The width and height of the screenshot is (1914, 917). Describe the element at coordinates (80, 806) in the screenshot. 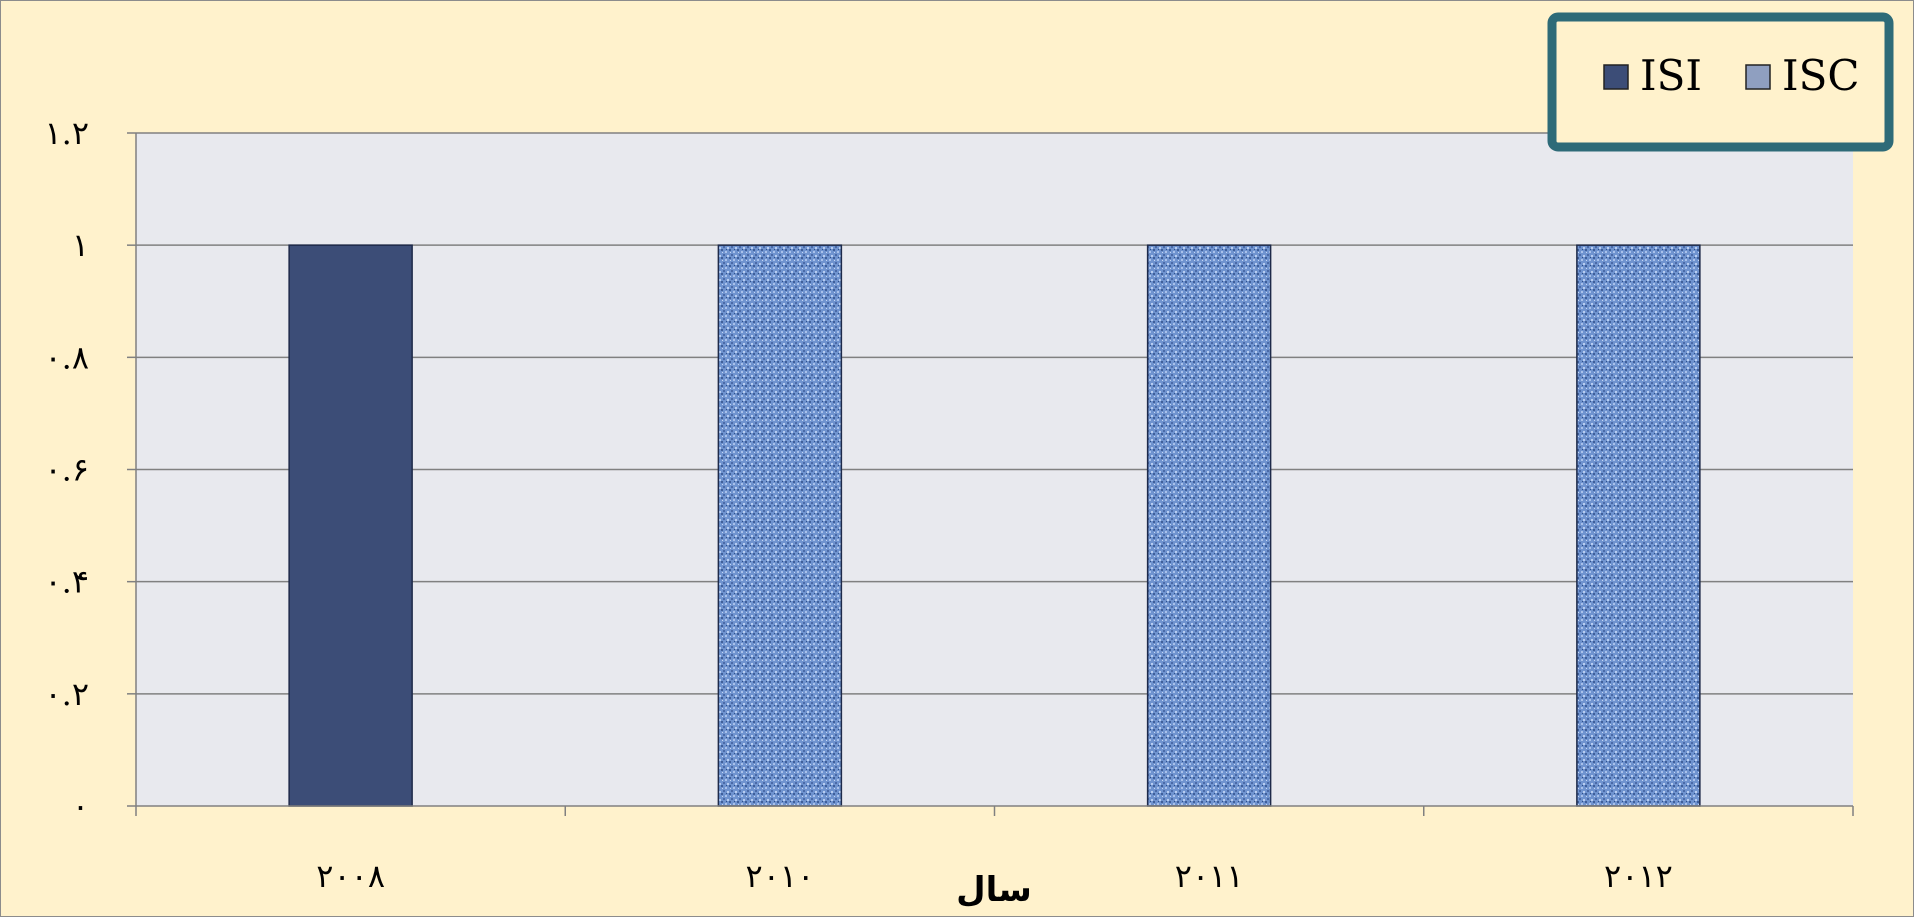

I see `y-tick-label: ۰` at that location.